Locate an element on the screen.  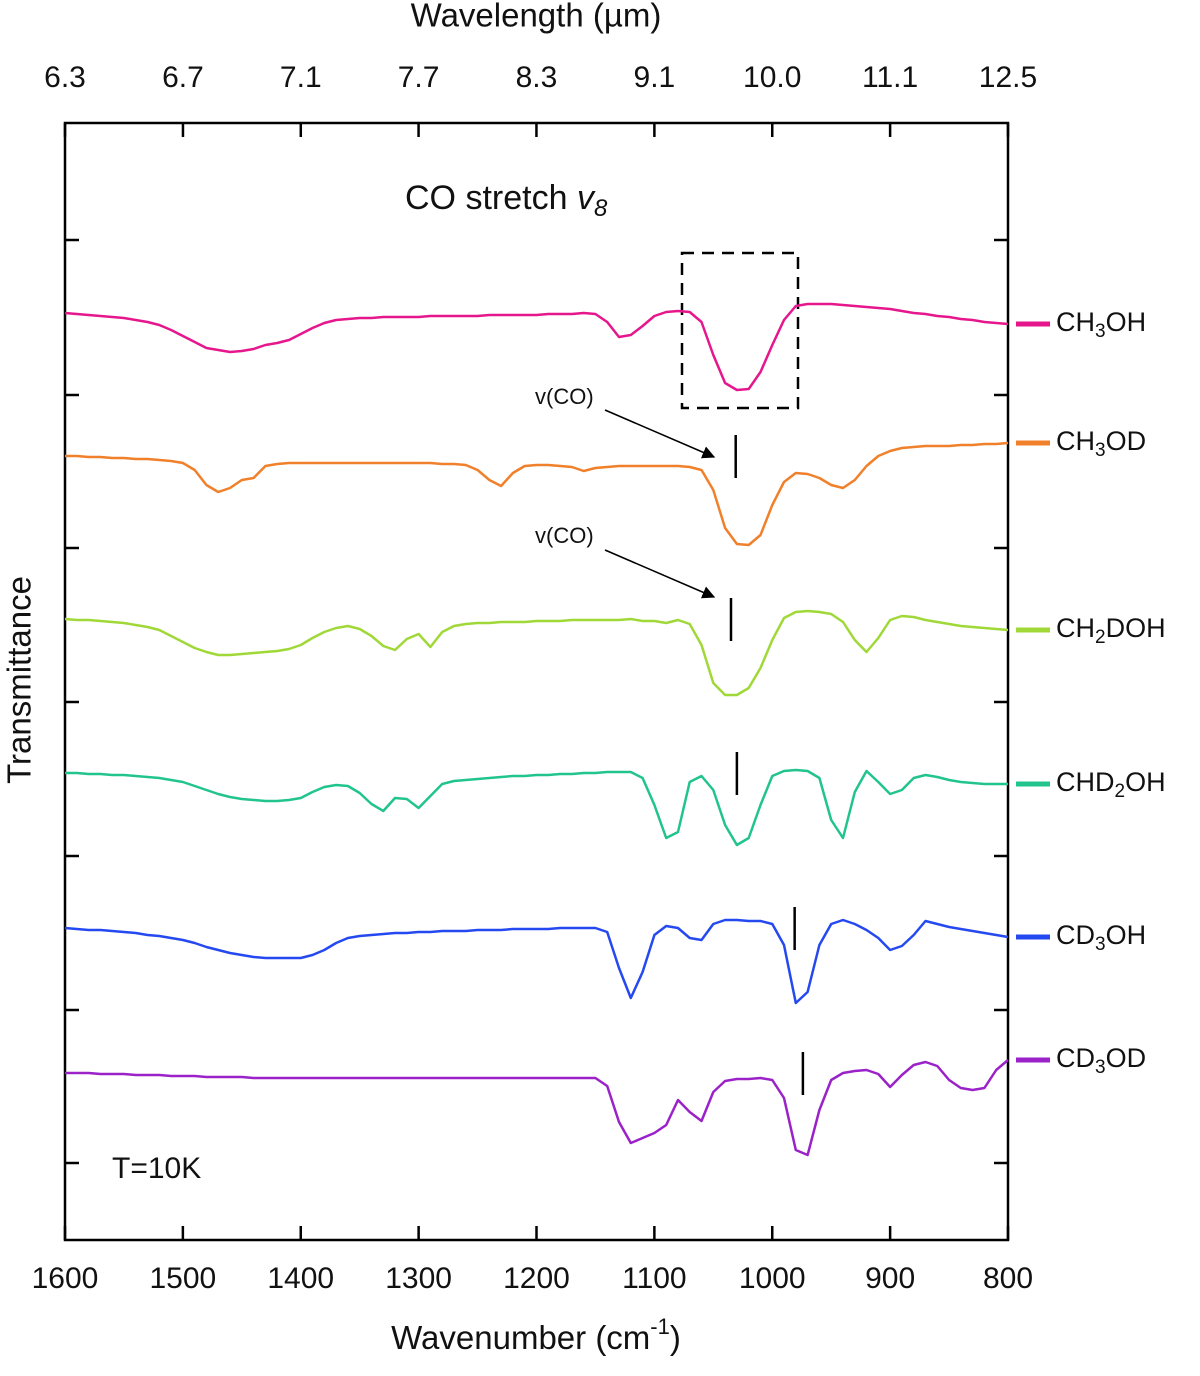
x2-tick-label: 11.1 is located at coordinates (890, 77).